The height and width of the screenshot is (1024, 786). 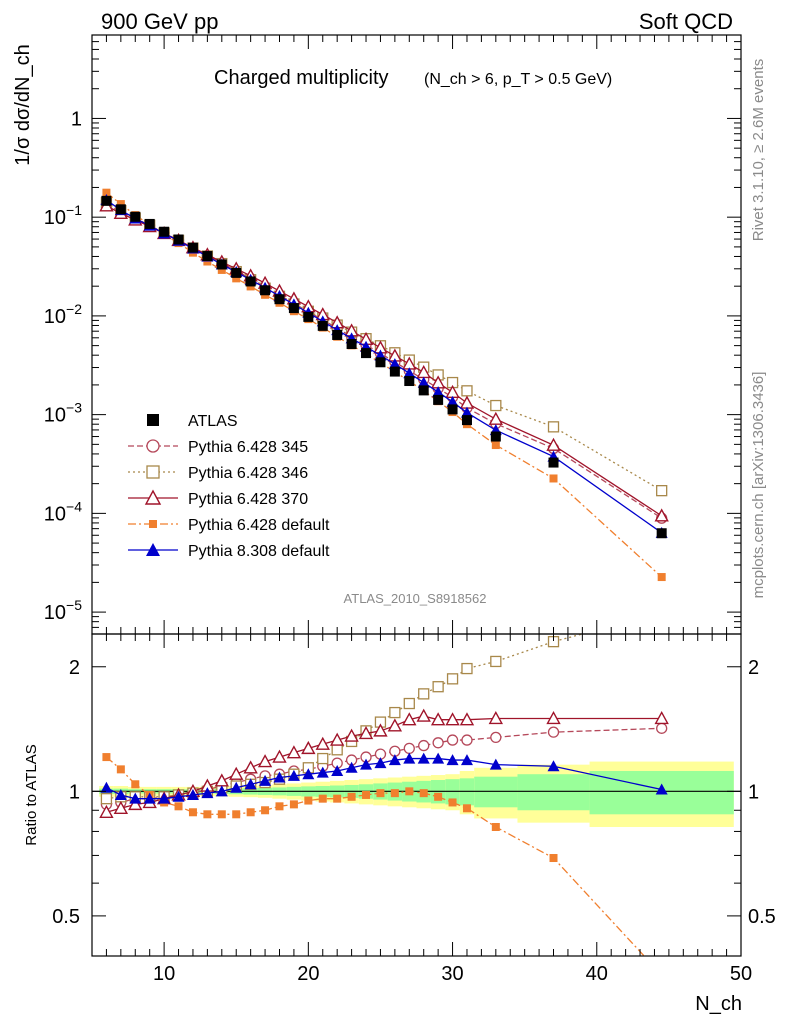 I want to click on x-tick-label: 30, so click(x=452, y=974).